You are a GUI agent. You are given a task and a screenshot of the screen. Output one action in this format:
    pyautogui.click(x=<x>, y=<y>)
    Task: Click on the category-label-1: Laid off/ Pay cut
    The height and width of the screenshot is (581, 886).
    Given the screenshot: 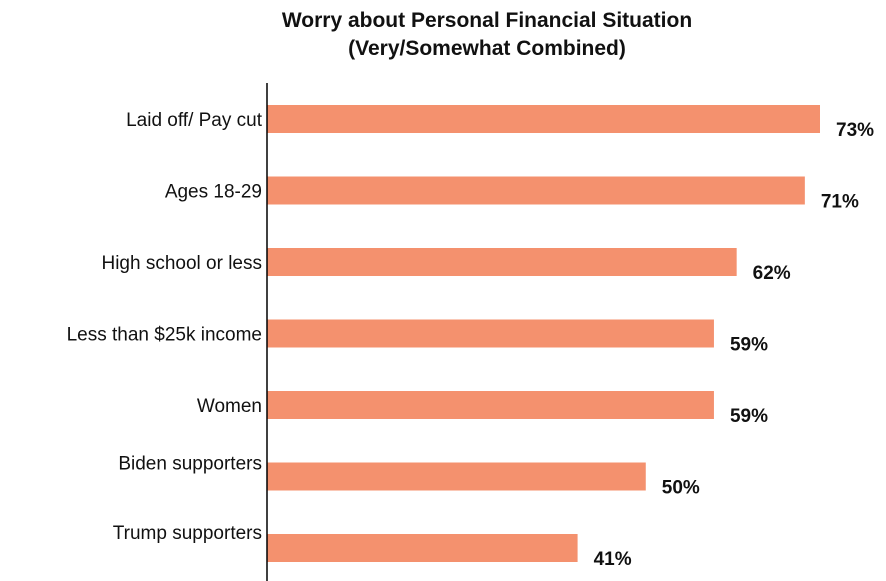 What is the action you would take?
    pyautogui.click(x=194, y=120)
    